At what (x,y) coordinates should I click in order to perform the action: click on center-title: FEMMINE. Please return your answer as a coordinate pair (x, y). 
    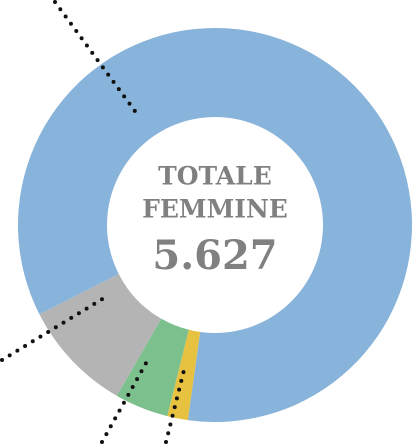
    Looking at the image, I should click on (215, 209).